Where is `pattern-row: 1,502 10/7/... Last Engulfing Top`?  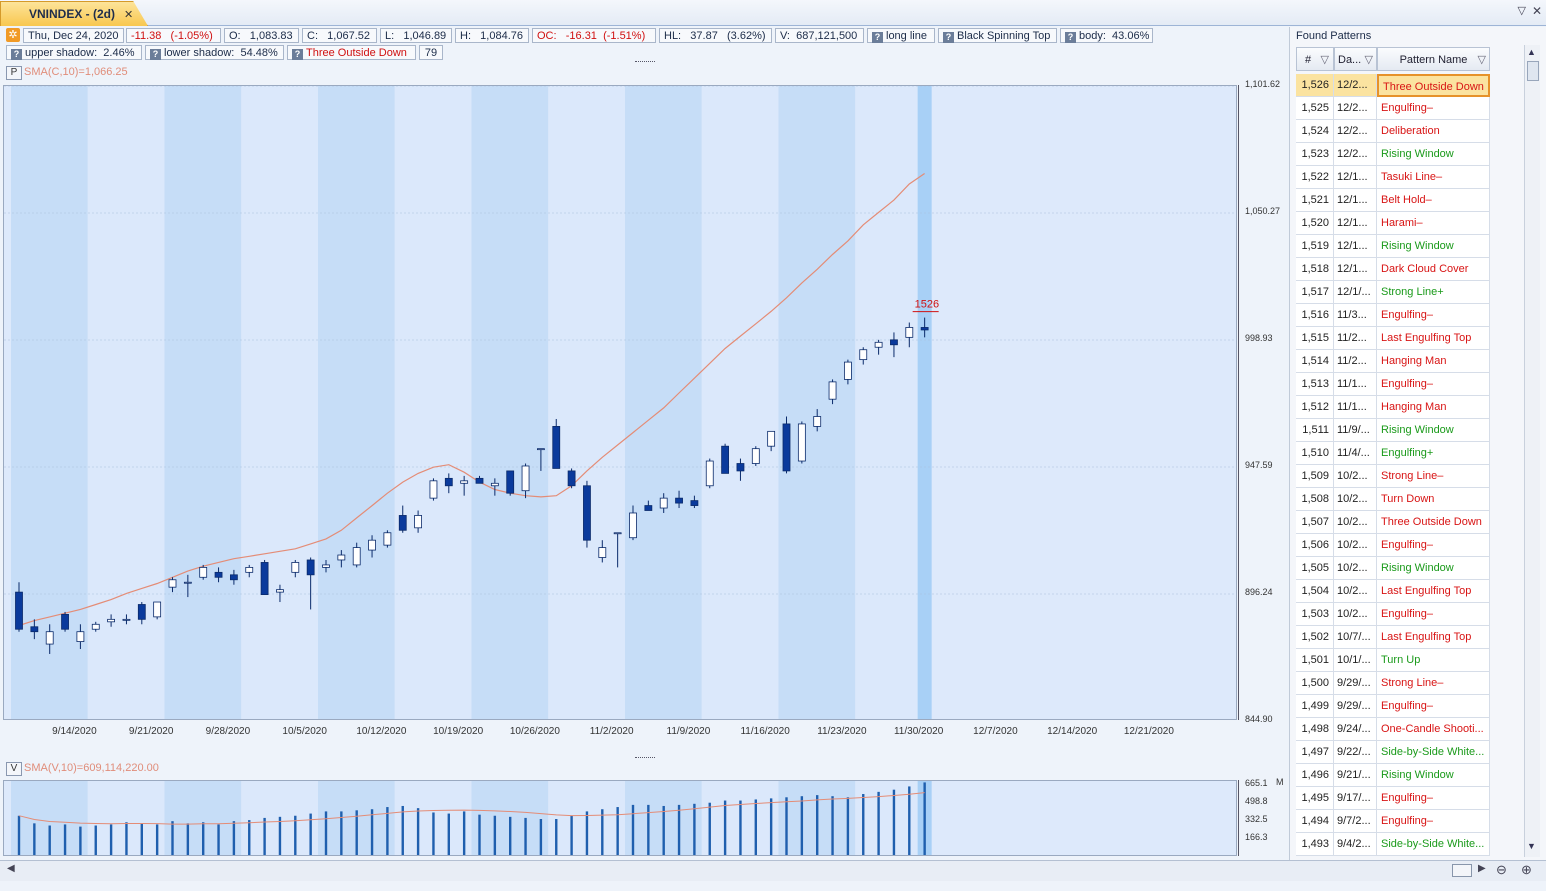 pattern-row: 1,502 10/7/... Last Engulfing Top is located at coordinates (1393, 637).